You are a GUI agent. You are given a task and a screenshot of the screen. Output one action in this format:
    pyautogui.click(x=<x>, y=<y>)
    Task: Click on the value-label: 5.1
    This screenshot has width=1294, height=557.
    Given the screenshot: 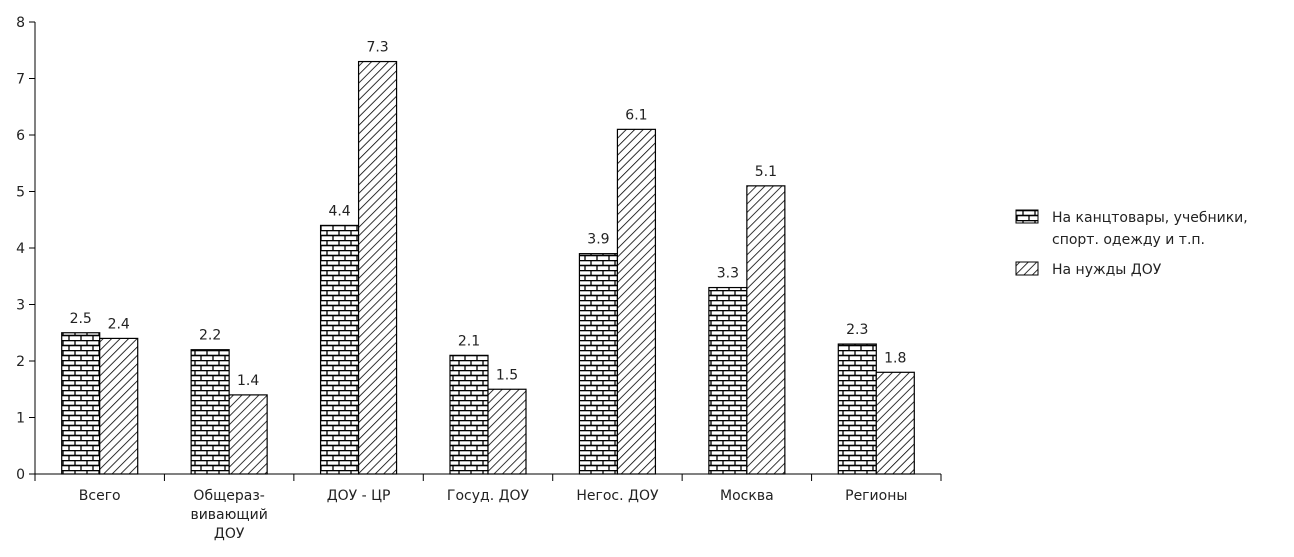 What is the action you would take?
    pyautogui.click(x=766, y=172)
    